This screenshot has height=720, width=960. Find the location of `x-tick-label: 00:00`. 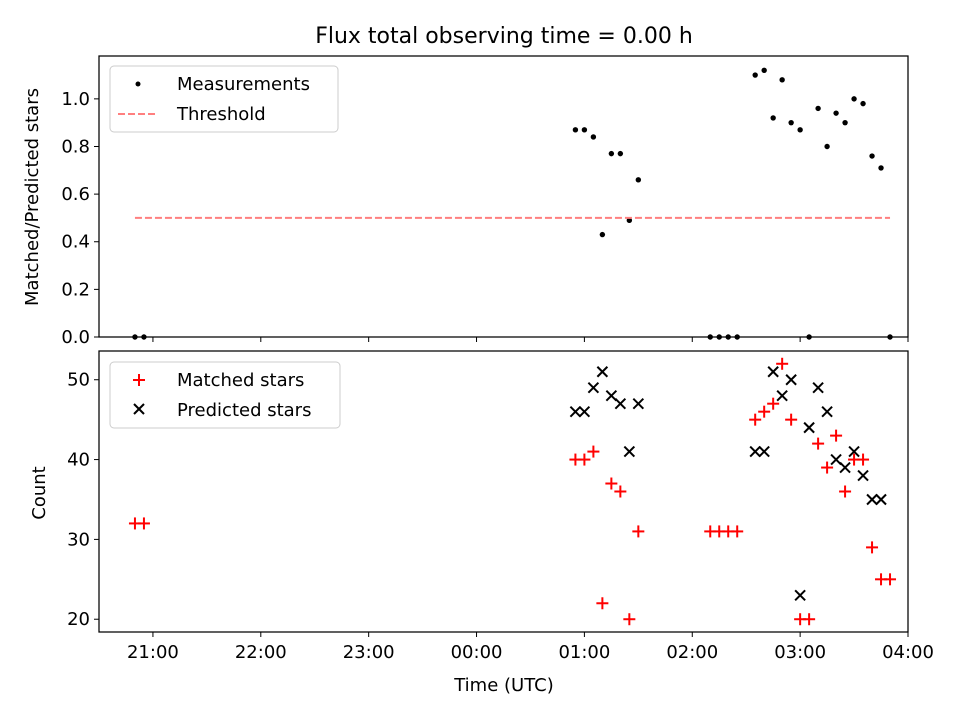

x-tick-label: 00:00 is located at coordinates (477, 652).